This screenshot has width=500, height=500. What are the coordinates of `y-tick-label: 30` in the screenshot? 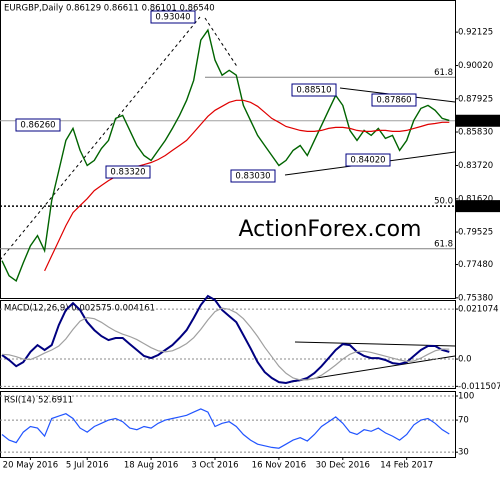 It's located at (463, 453).